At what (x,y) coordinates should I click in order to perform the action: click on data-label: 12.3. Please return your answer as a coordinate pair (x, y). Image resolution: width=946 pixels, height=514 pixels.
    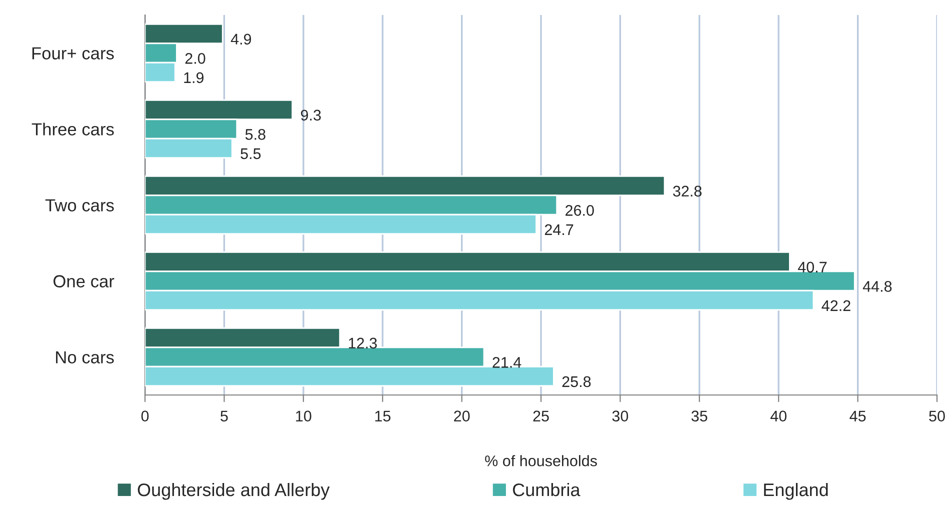
    Looking at the image, I should click on (362, 343).